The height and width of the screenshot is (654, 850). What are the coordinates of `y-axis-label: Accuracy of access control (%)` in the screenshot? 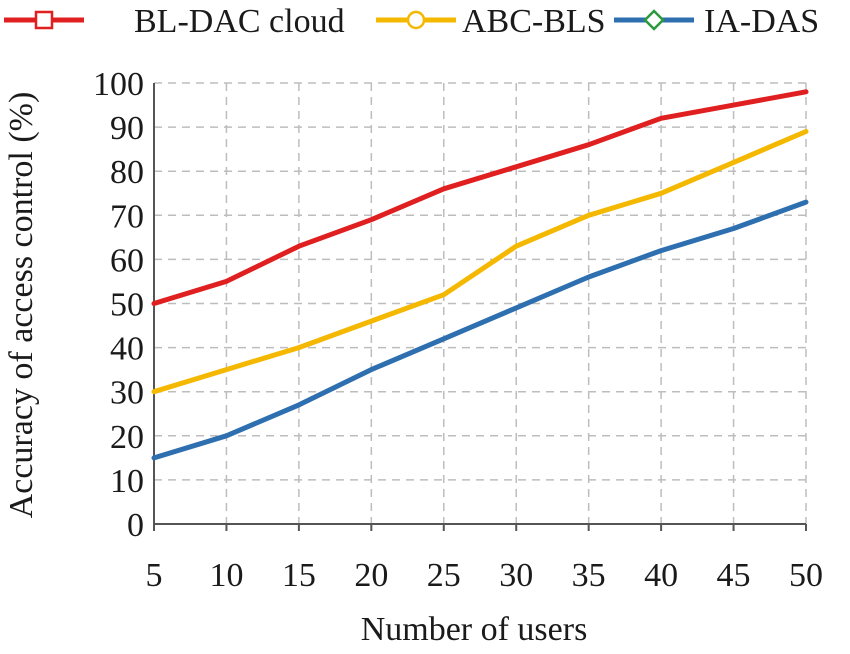 It's located at (21, 305).